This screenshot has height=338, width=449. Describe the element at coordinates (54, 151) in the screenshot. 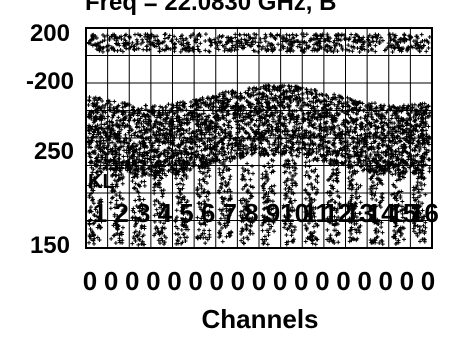

I see `y-tick-label: 250` at that location.